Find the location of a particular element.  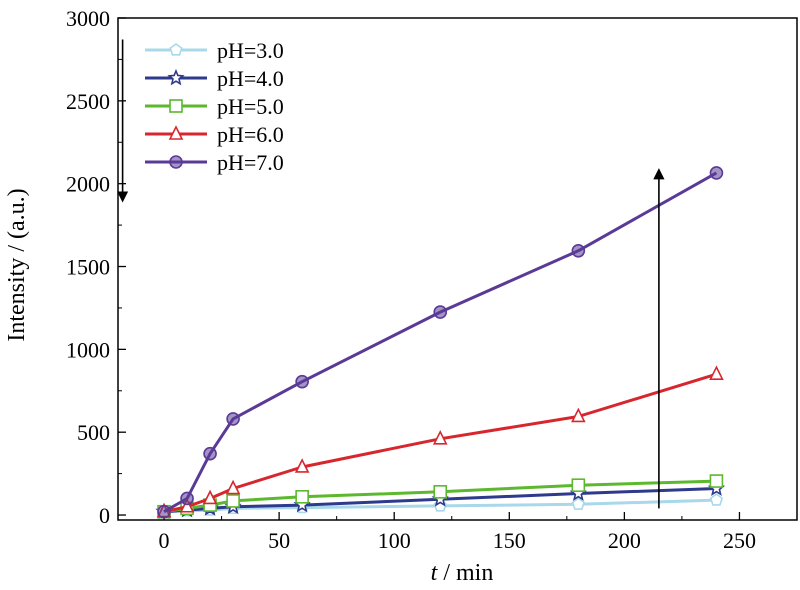

y-tick-label: 1500 is located at coordinates (88, 267).